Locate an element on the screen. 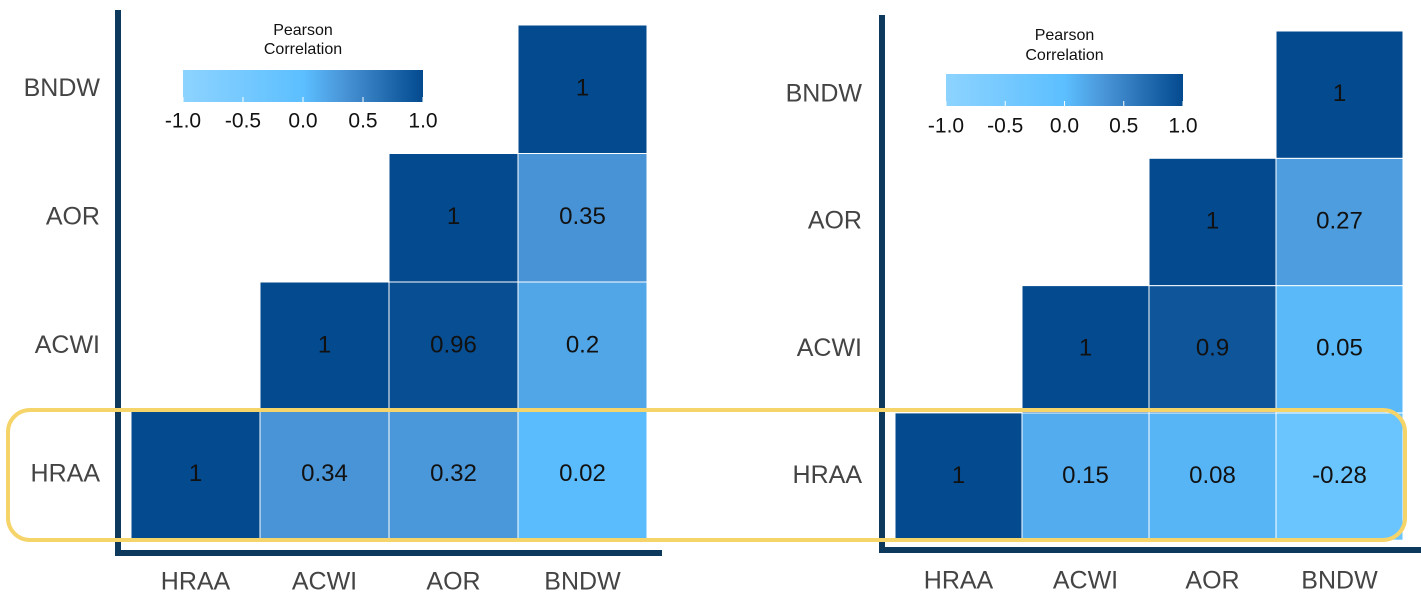  cell-value-label: 0.34 is located at coordinates (324, 473).